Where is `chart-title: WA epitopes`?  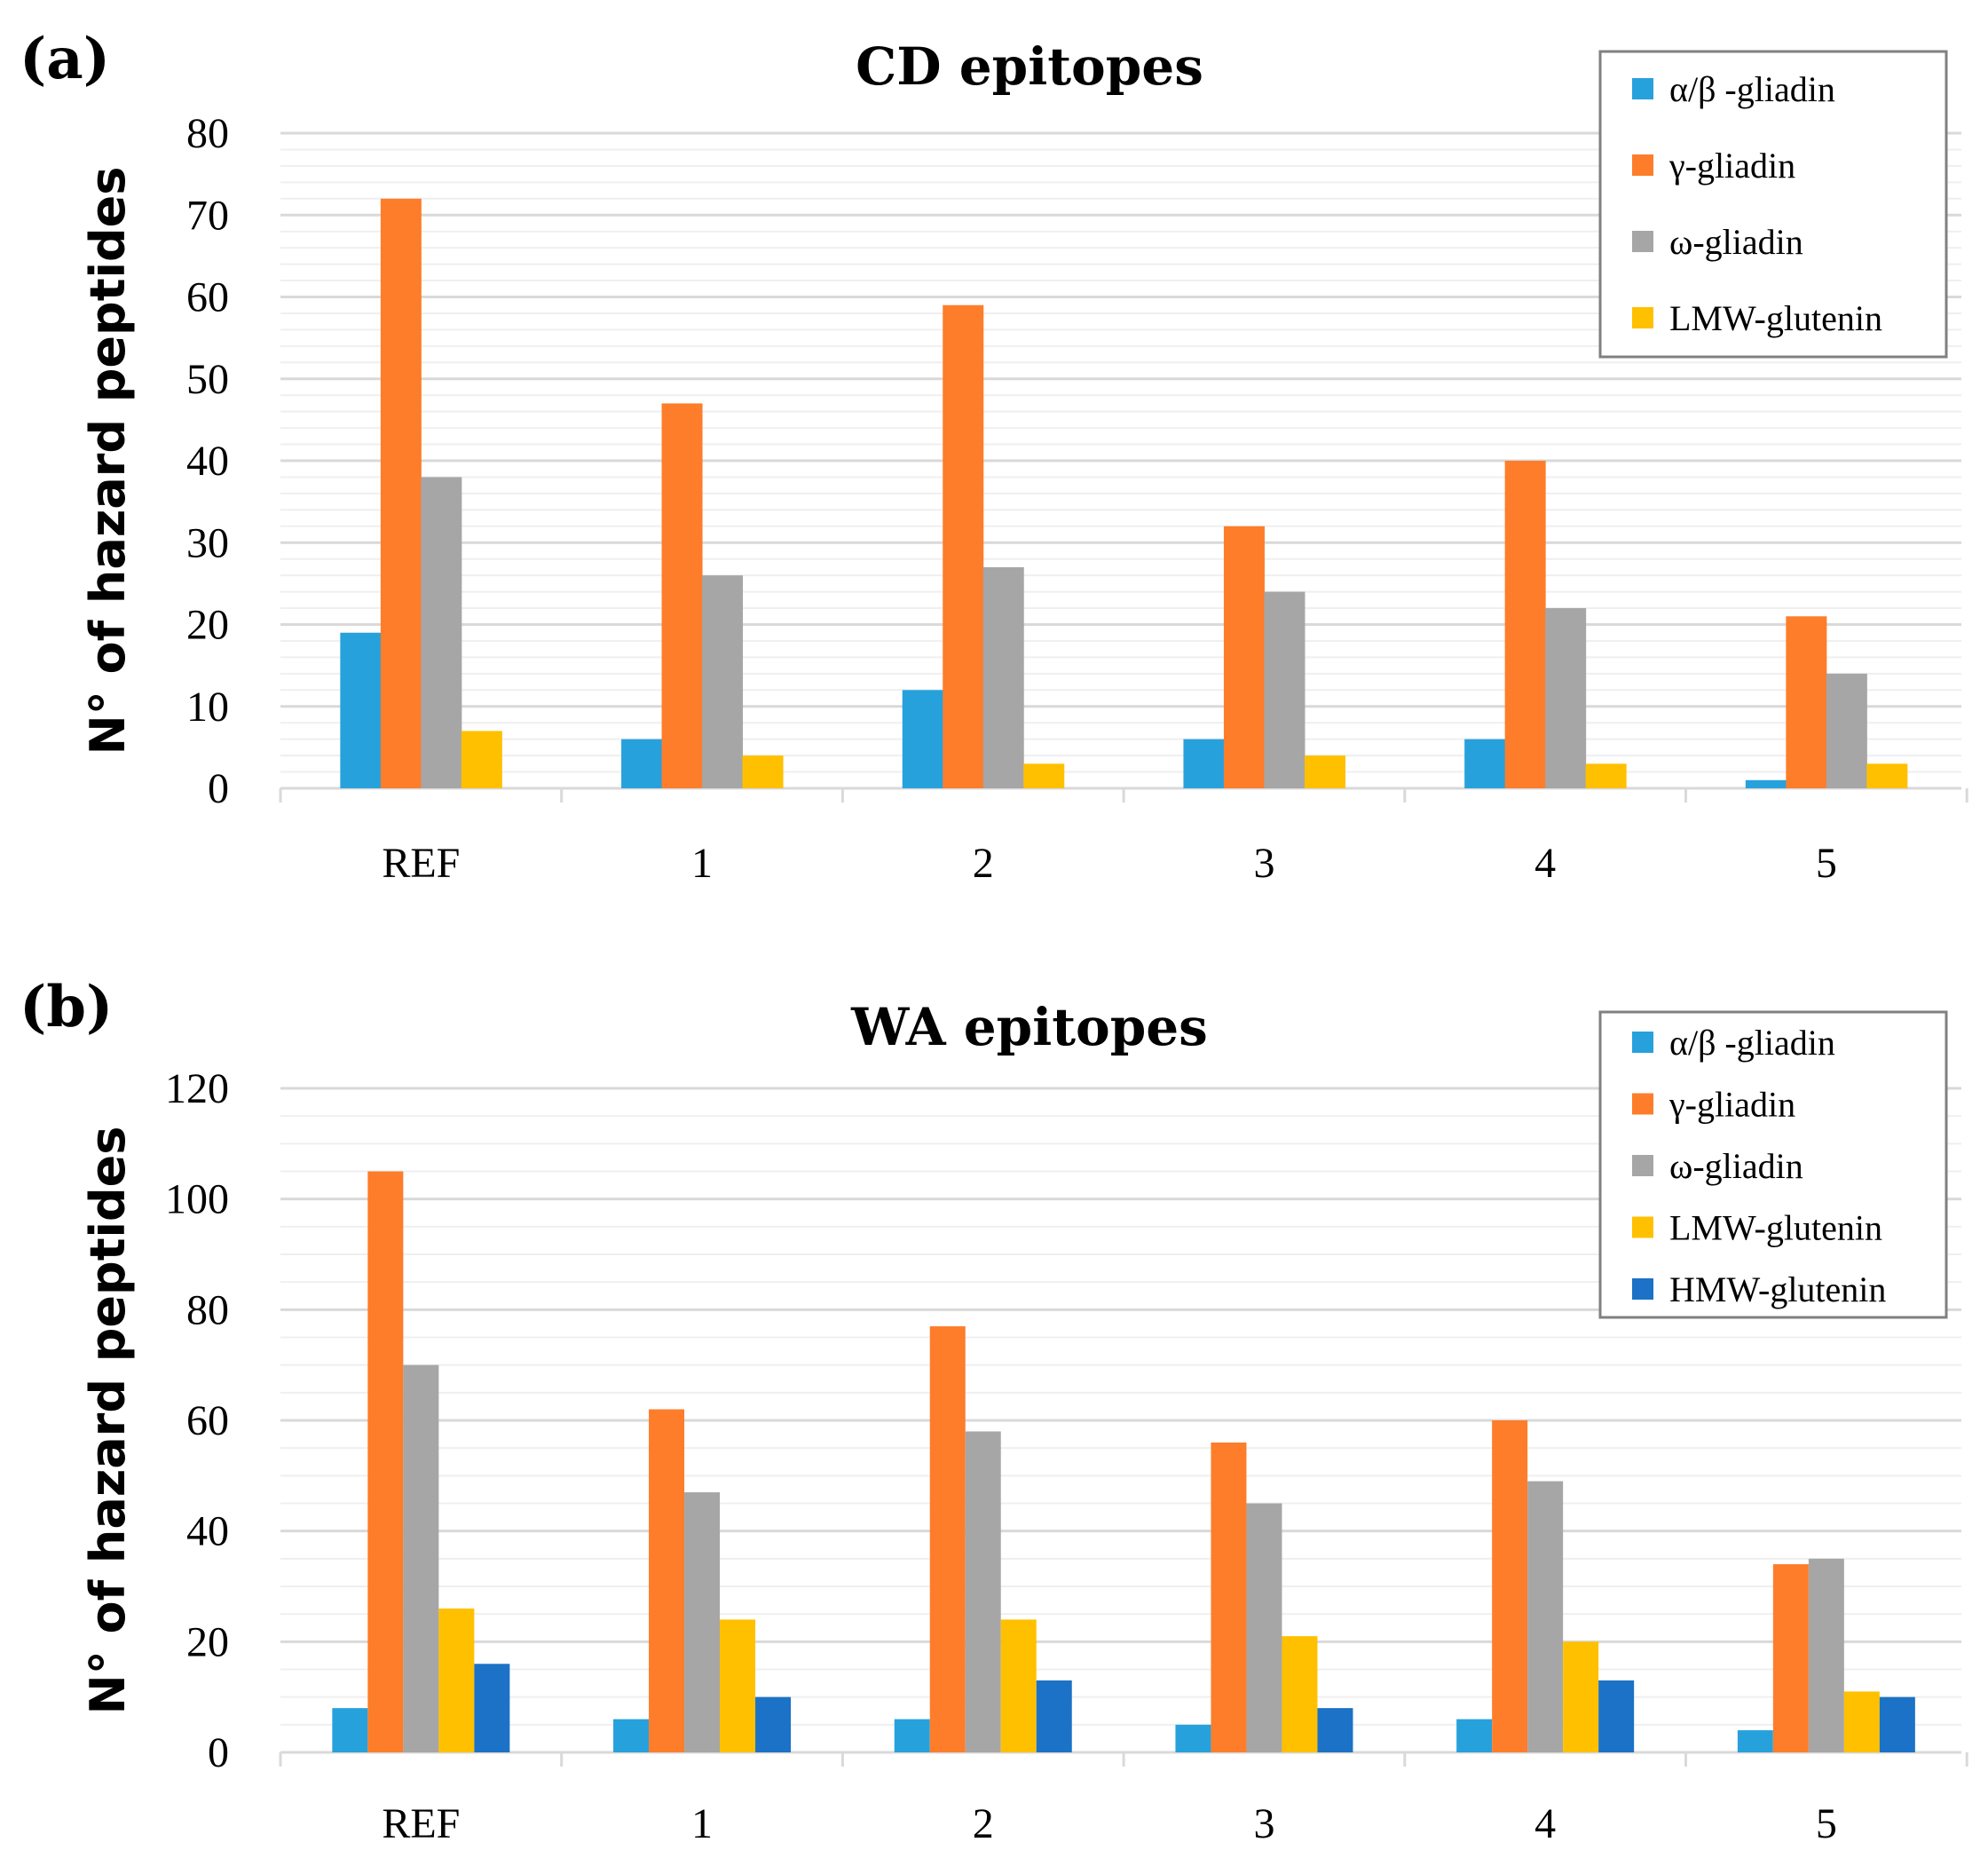 chart-title: WA epitopes is located at coordinates (1029, 1027).